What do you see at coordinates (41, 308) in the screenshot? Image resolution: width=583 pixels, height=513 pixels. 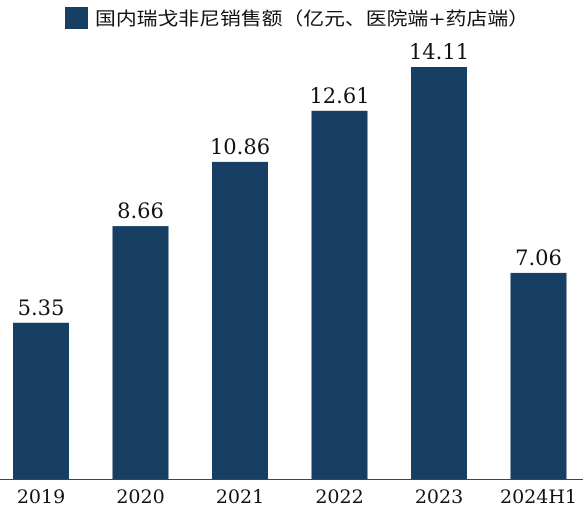 I see `data-label-2019: 5.35` at bounding box center [41, 308].